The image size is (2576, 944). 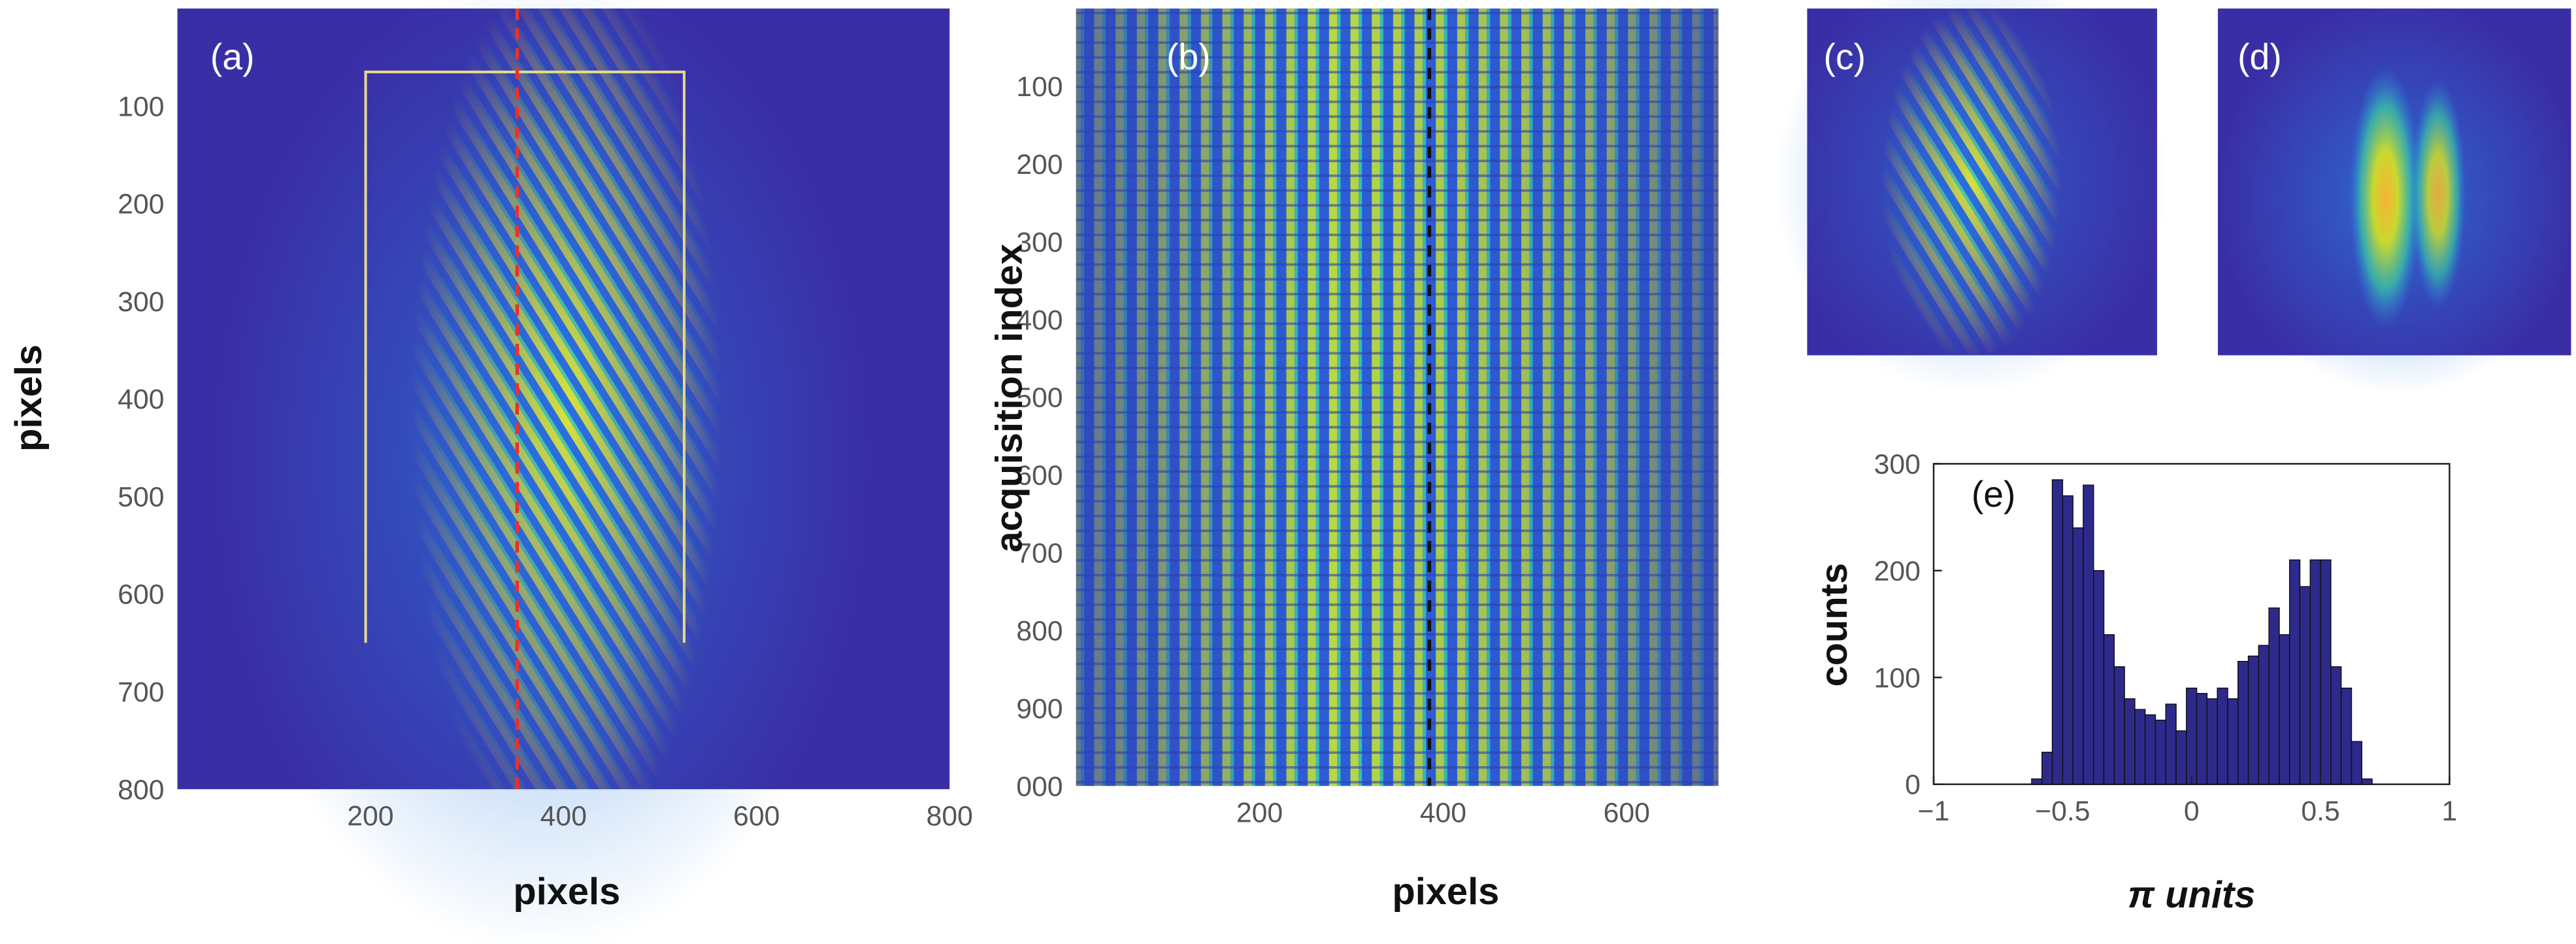 I want to click on x-tick-label: −1, so click(x=1934, y=811).